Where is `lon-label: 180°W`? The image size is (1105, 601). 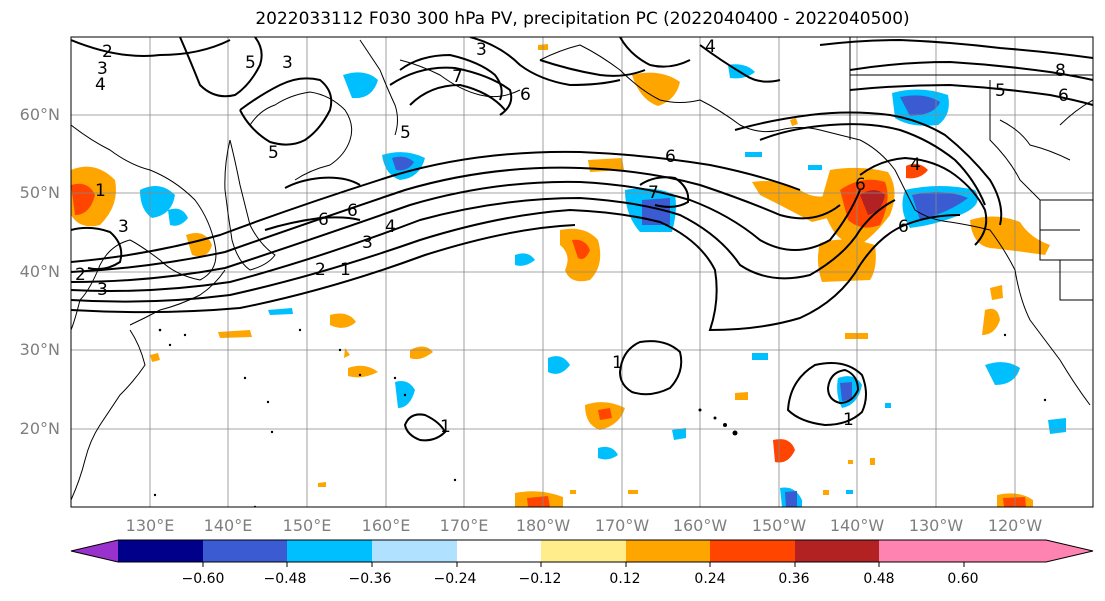
lon-label: 180°W is located at coordinates (543, 525).